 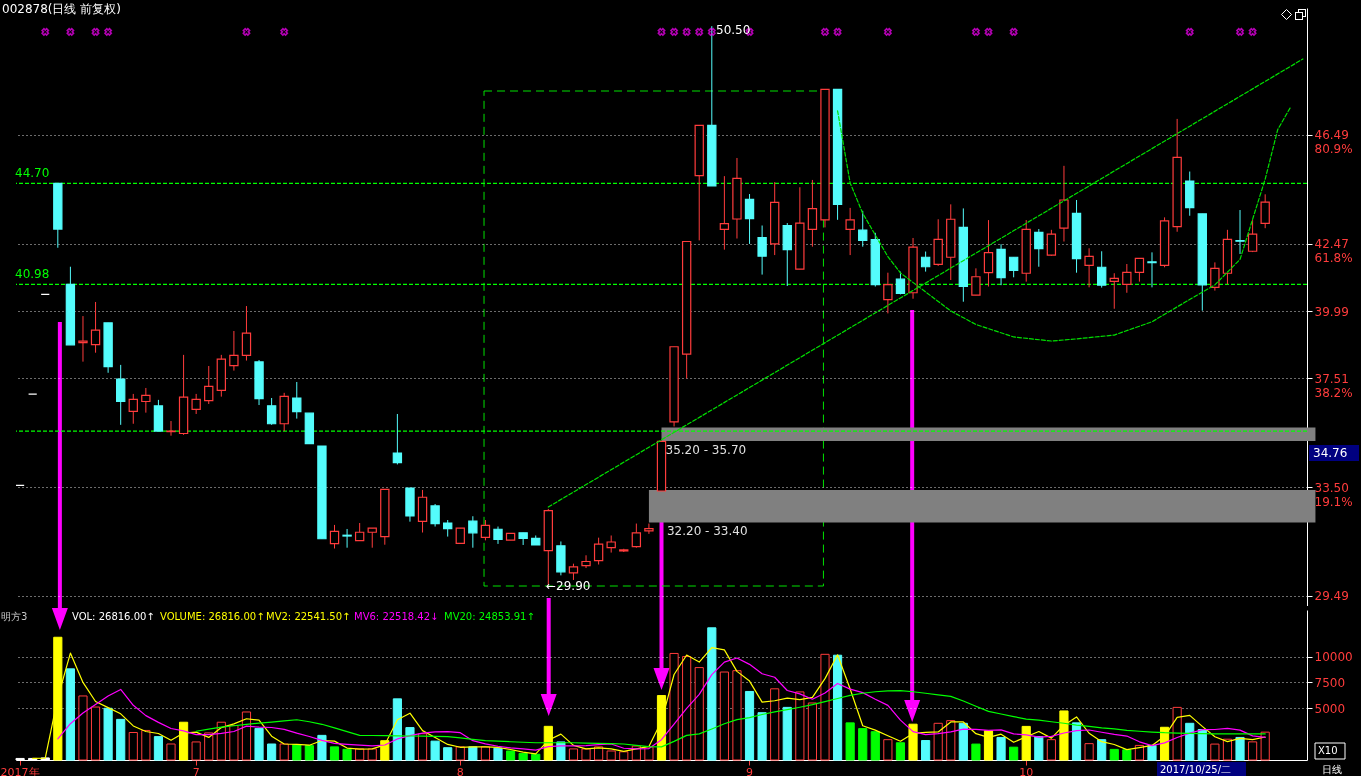 What do you see at coordinates (1333, 494) in the screenshot?
I see `y-tick-label: 33.50 19.1%` at bounding box center [1333, 494].